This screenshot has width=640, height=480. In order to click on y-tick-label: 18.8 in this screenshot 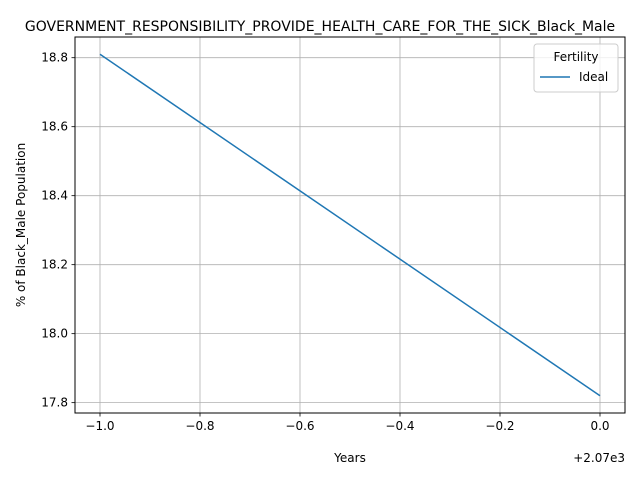, I will do `click(54, 58)`.